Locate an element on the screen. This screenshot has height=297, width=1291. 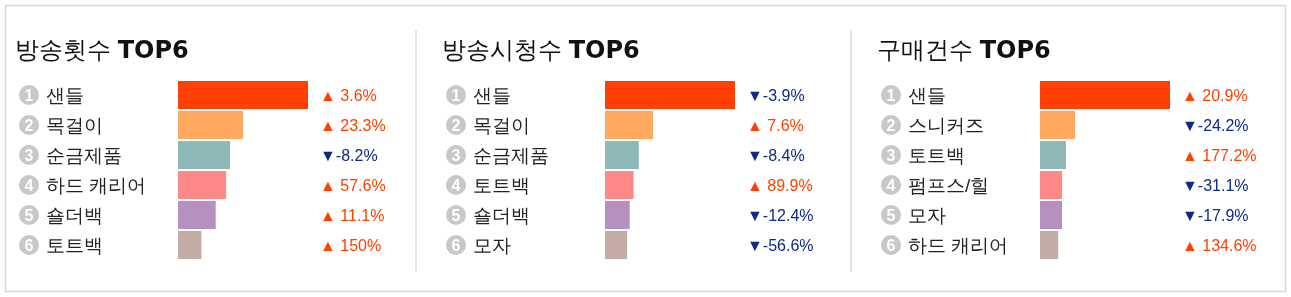
text: ▼-12.4% is located at coordinates (780, 215).